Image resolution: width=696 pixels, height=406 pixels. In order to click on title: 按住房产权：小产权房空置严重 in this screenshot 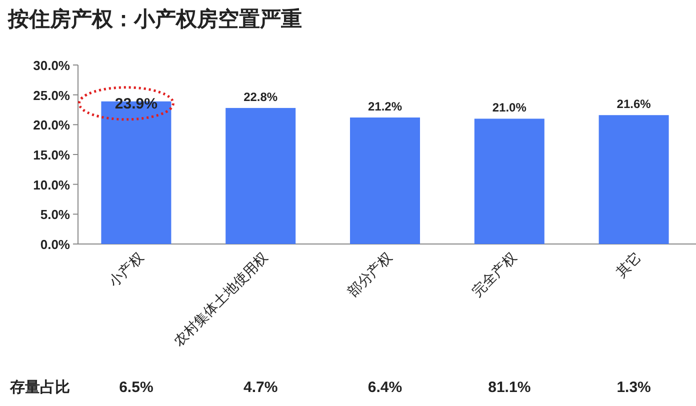, I will do `click(155, 18)`.